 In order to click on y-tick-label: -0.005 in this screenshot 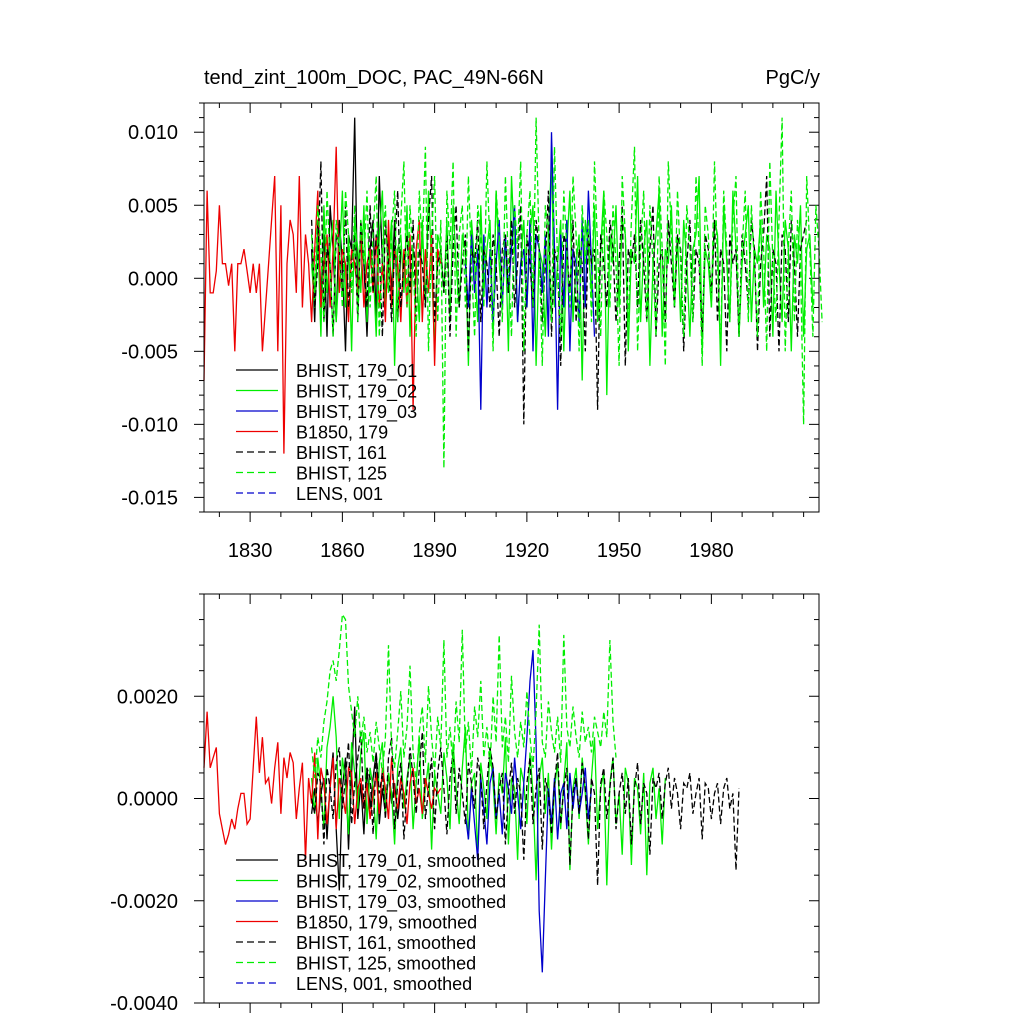, I will do `click(149, 352)`.